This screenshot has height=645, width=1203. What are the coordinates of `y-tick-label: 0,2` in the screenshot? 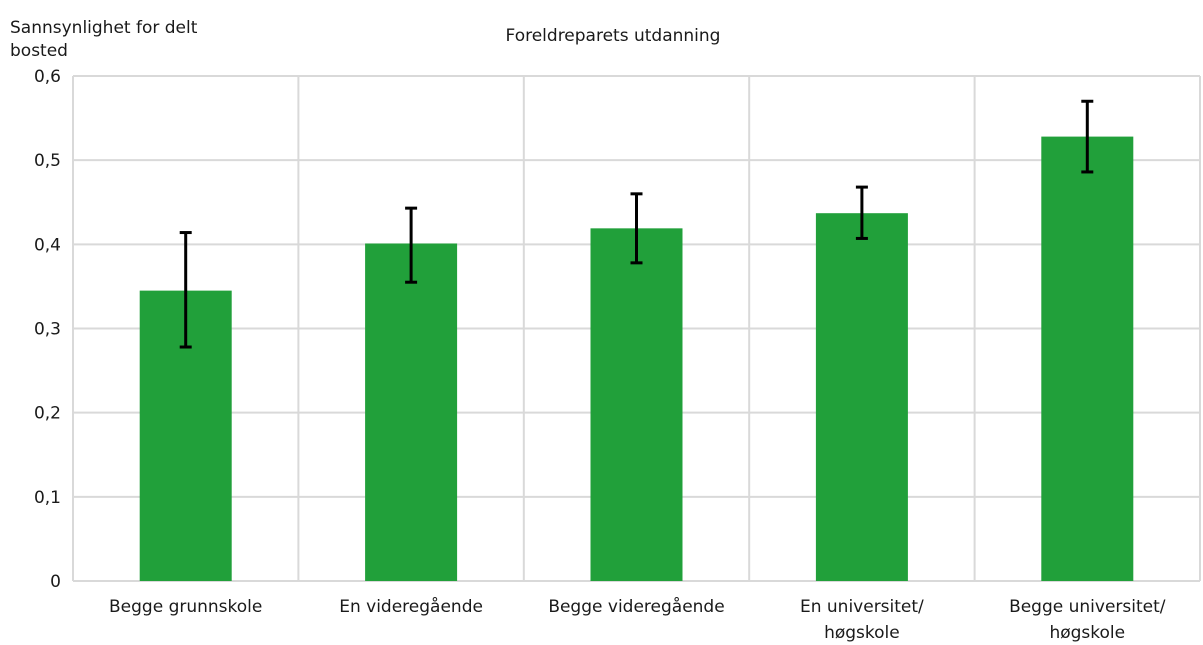 It's located at (47, 414).